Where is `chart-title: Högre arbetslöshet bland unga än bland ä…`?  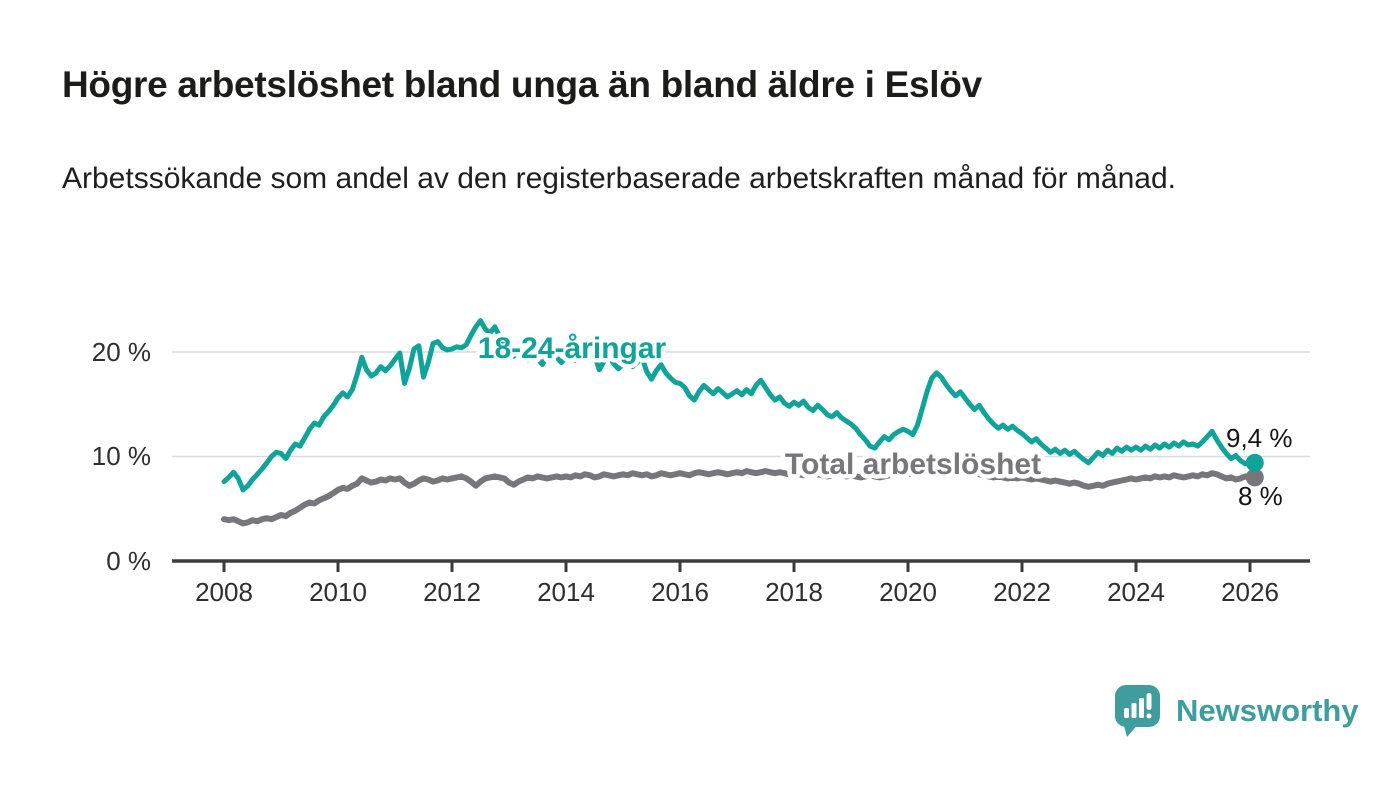
chart-title: Högre arbetslöshet bland unga än bland ä… is located at coordinates (522, 84).